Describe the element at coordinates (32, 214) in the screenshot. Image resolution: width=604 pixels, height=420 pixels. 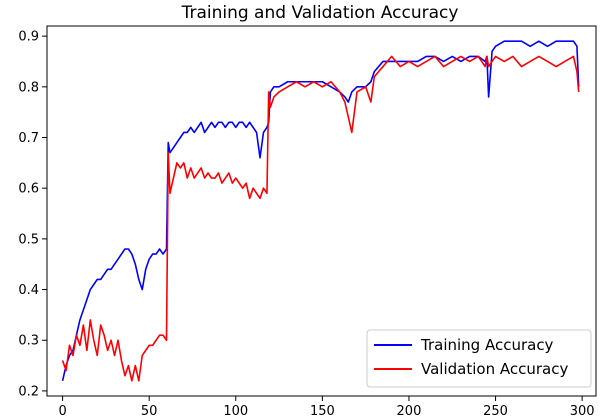
I see `y-axis: 0.2 0.3 0.4 0.5 0.6 0.7 0.8 0.9` at that location.